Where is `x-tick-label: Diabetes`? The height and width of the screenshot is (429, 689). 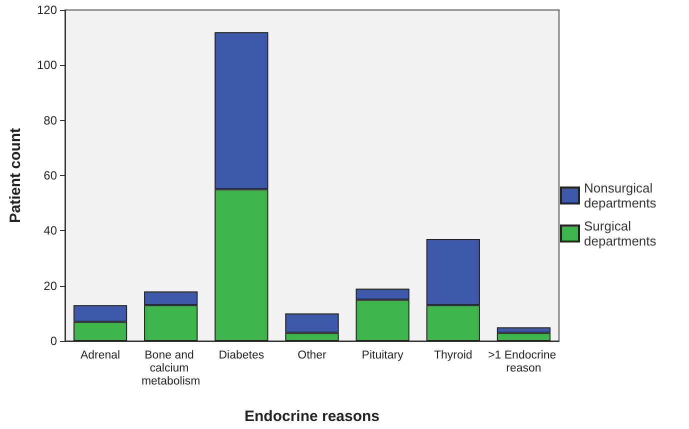
x-tick-label: Diabetes is located at coordinates (241, 356).